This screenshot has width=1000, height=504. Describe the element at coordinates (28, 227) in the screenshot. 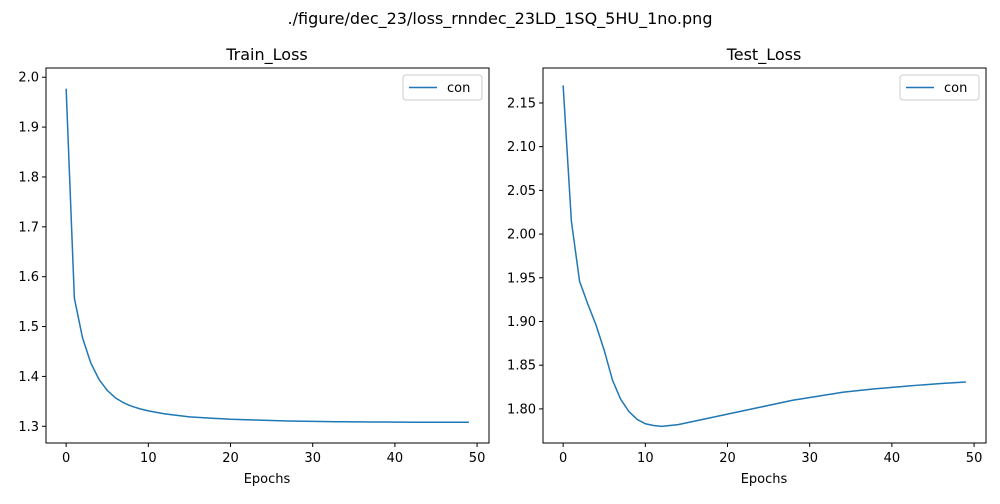

I see `train-loss-y-tick-label: 1.7` at that location.